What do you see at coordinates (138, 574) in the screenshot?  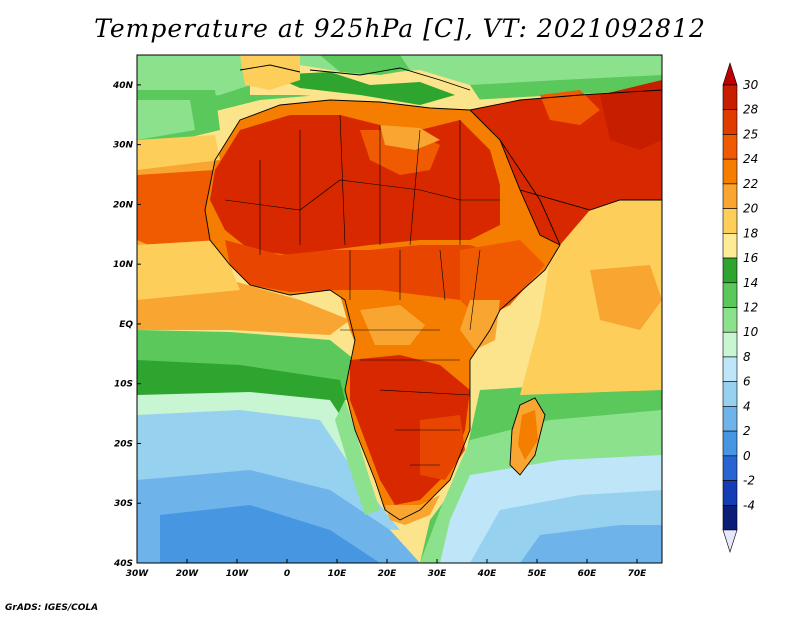 I see `lon-tick-label: 30W` at bounding box center [138, 574].